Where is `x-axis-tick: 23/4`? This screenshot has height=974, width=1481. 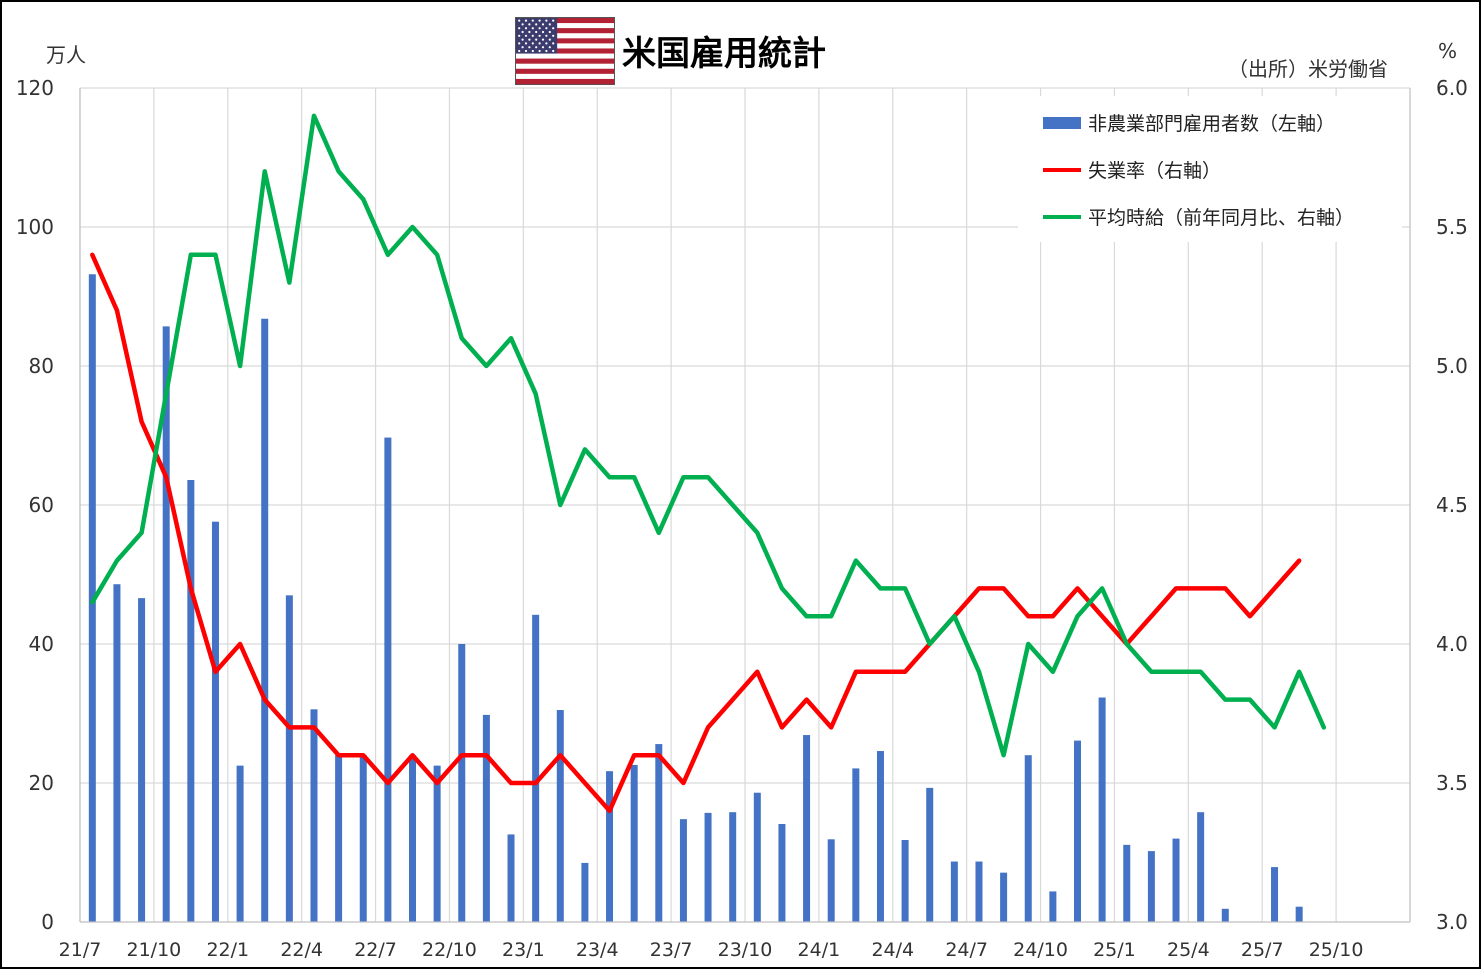 x-axis-tick: 23/4 is located at coordinates (597, 950).